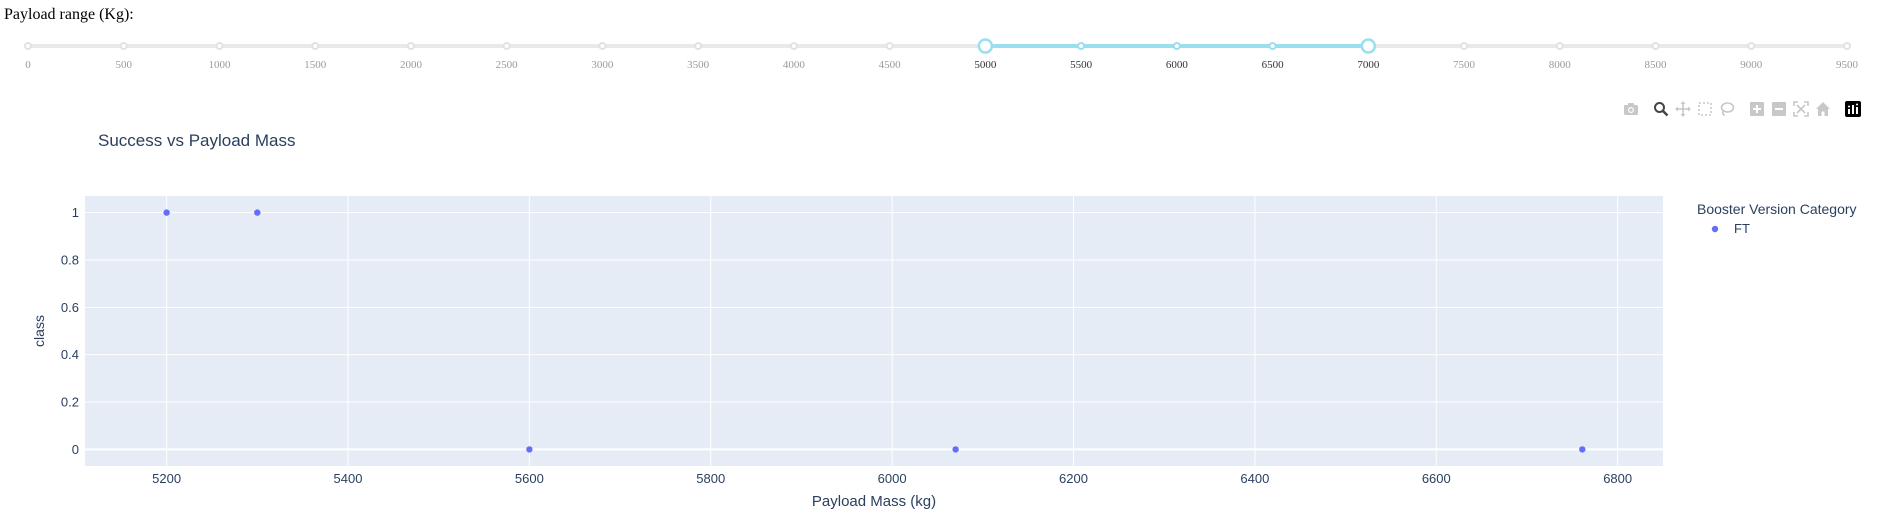 This screenshot has width=1890, height=528. Describe the element at coordinates (507, 65) in the screenshot. I see `slider-mark-label: 2500` at that location.